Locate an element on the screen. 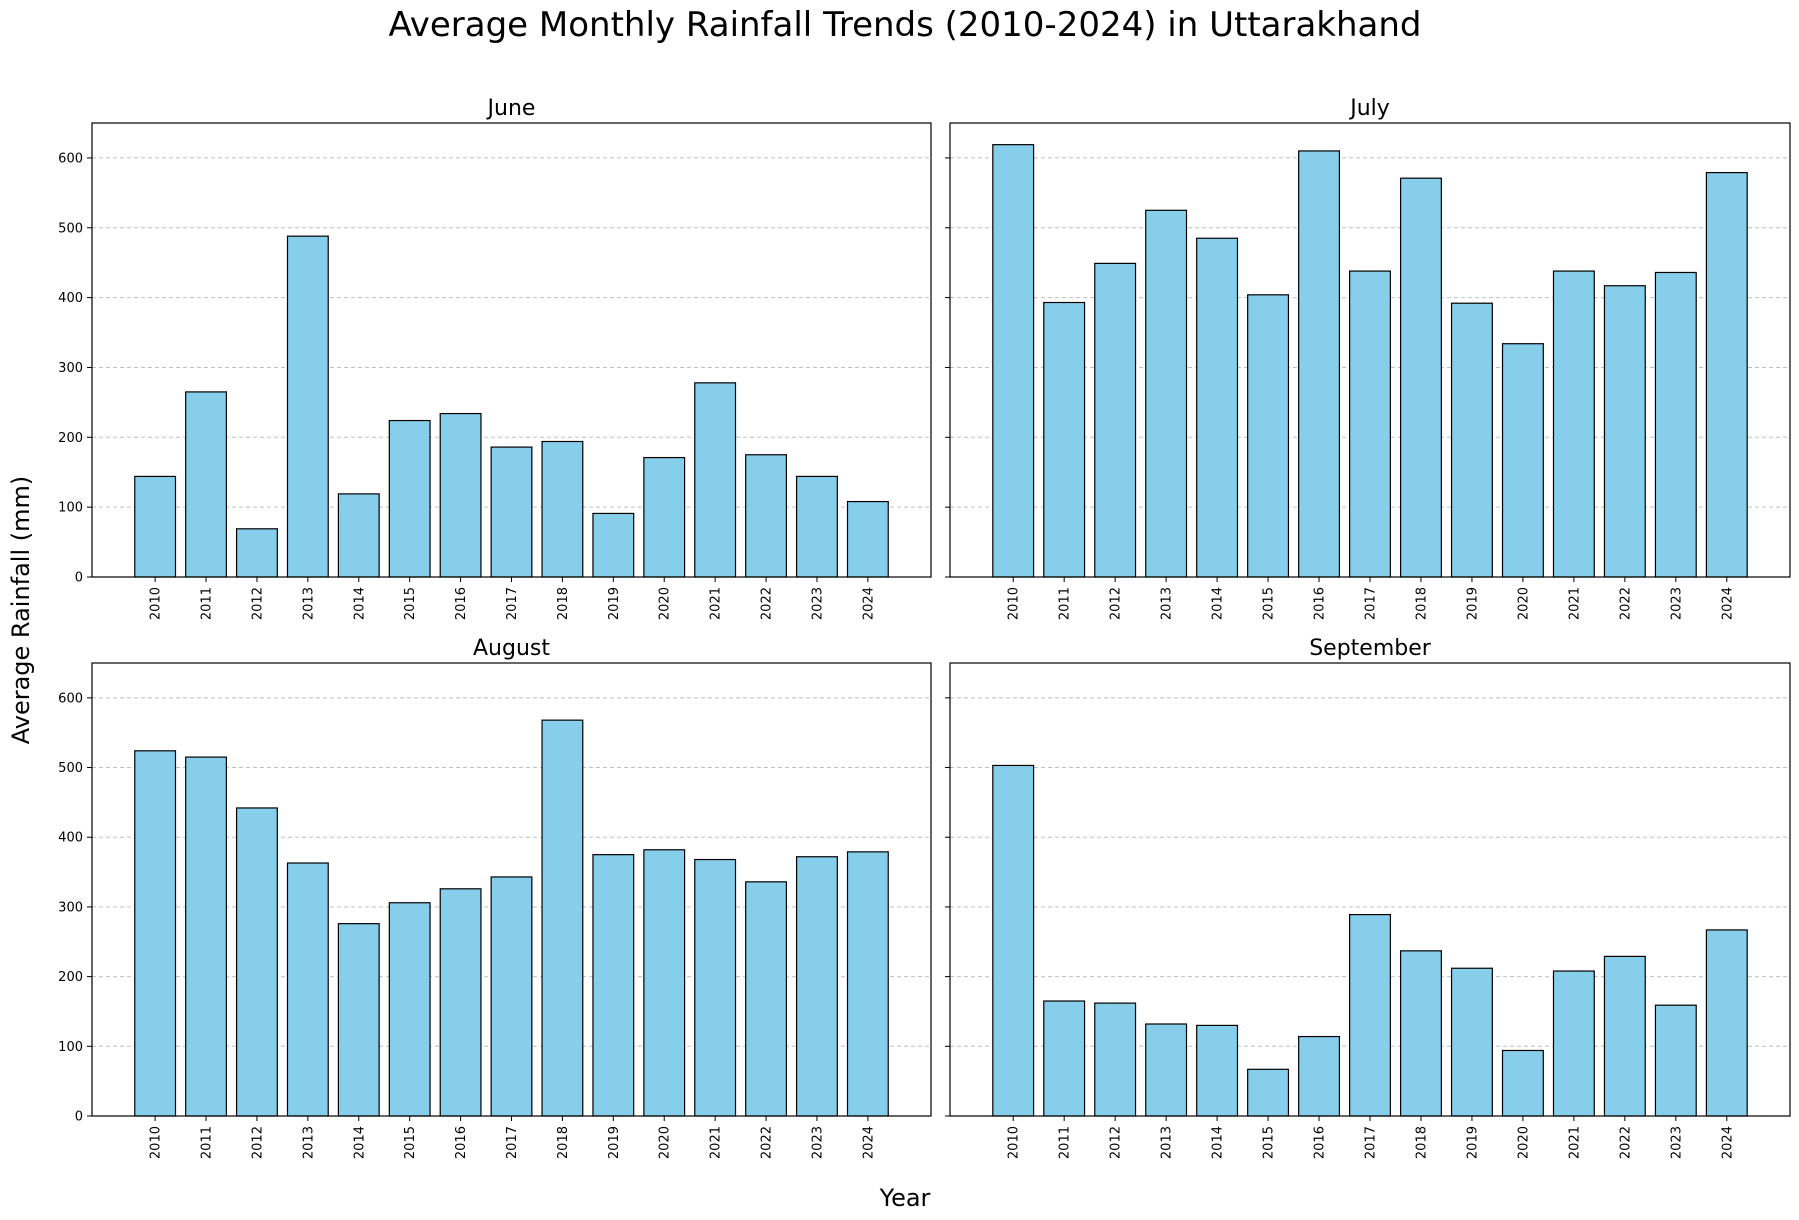 The image size is (1799, 1220). bar-september-2014 is located at coordinates (1217, 1070).